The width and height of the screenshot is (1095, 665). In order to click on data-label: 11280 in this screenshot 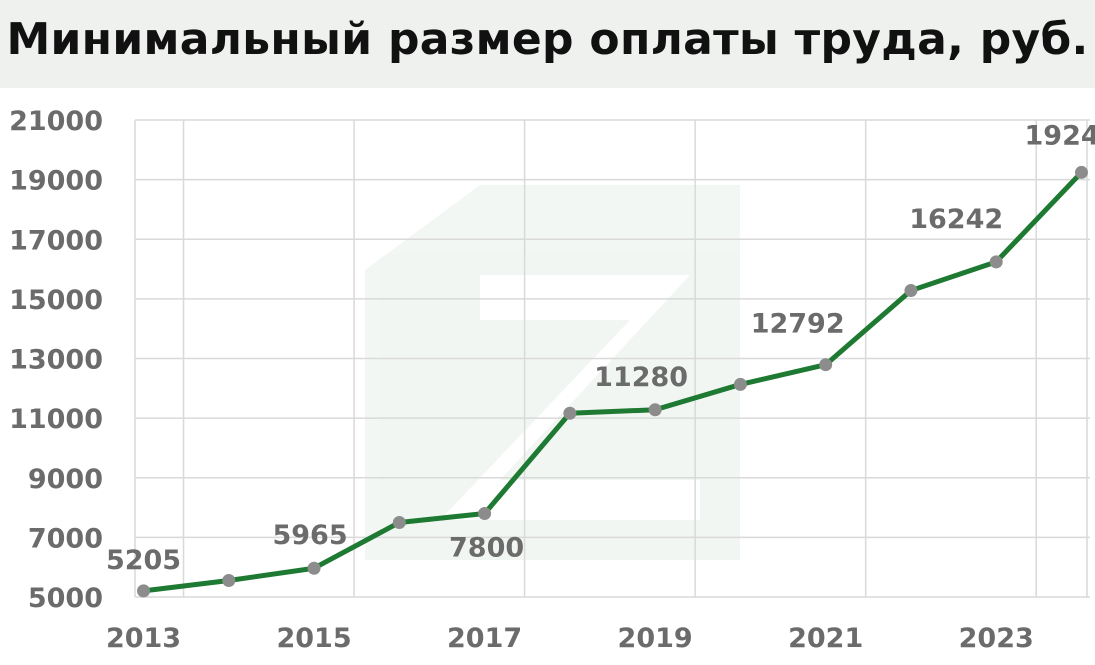, I will do `click(641, 377)`.